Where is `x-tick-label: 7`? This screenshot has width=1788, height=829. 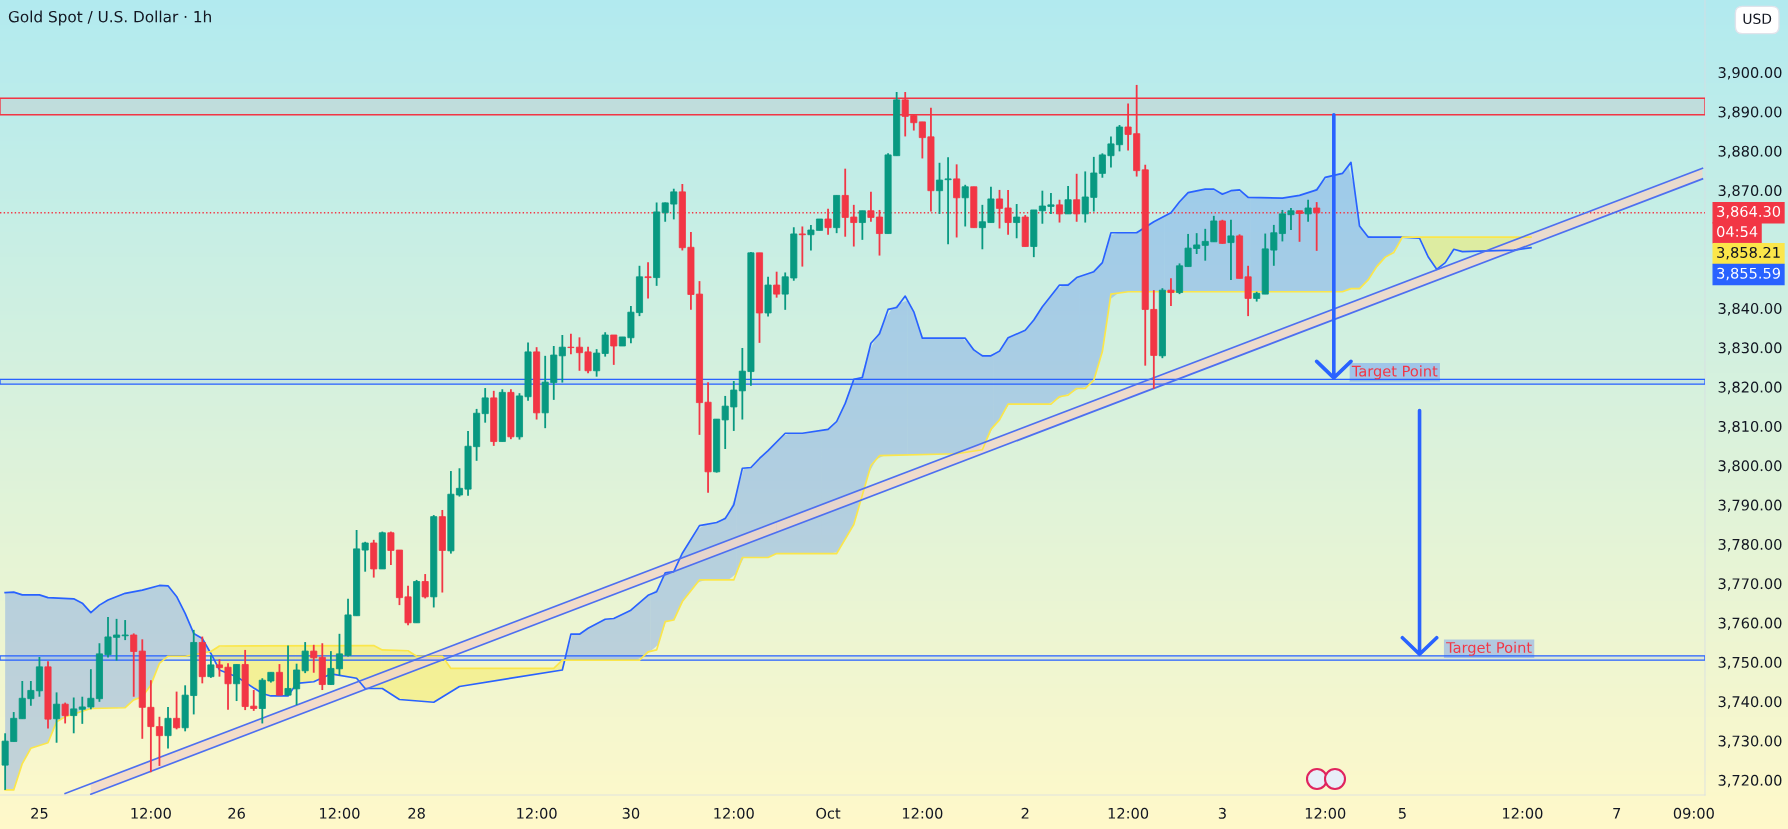 x-tick-label: 7 is located at coordinates (1617, 813).